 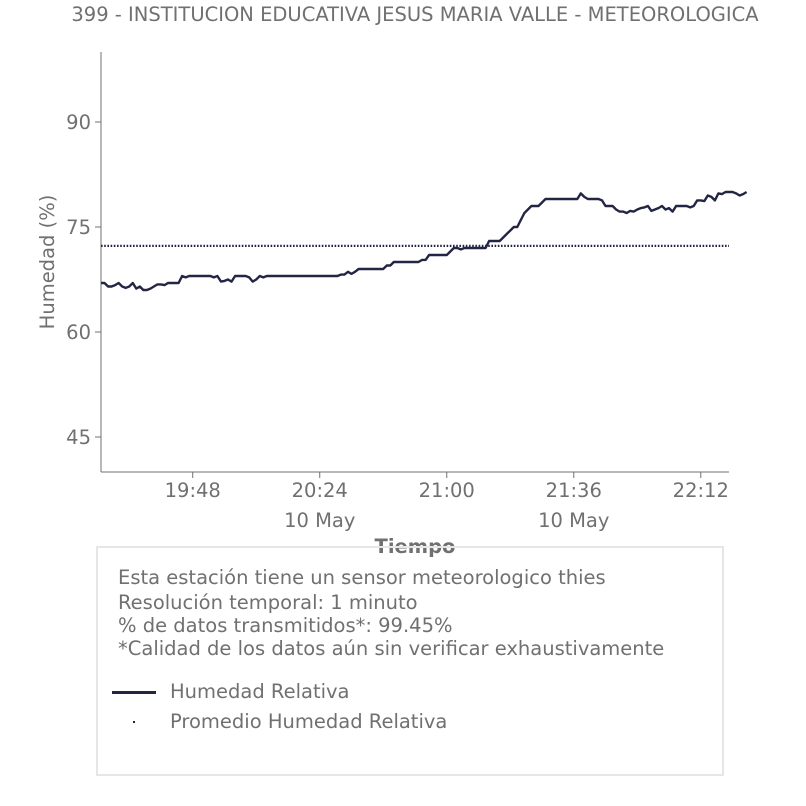 I want to click on x-tick-label: 22:12, so click(x=701, y=490).